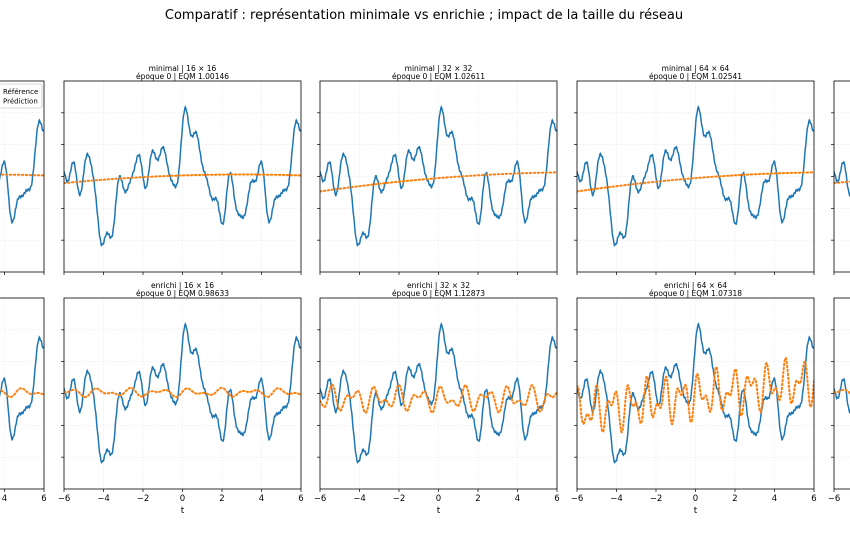  What do you see at coordinates (696, 68) in the screenshot?
I see `subplot-title: minimal | 64 × 64` at bounding box center [696, 68].